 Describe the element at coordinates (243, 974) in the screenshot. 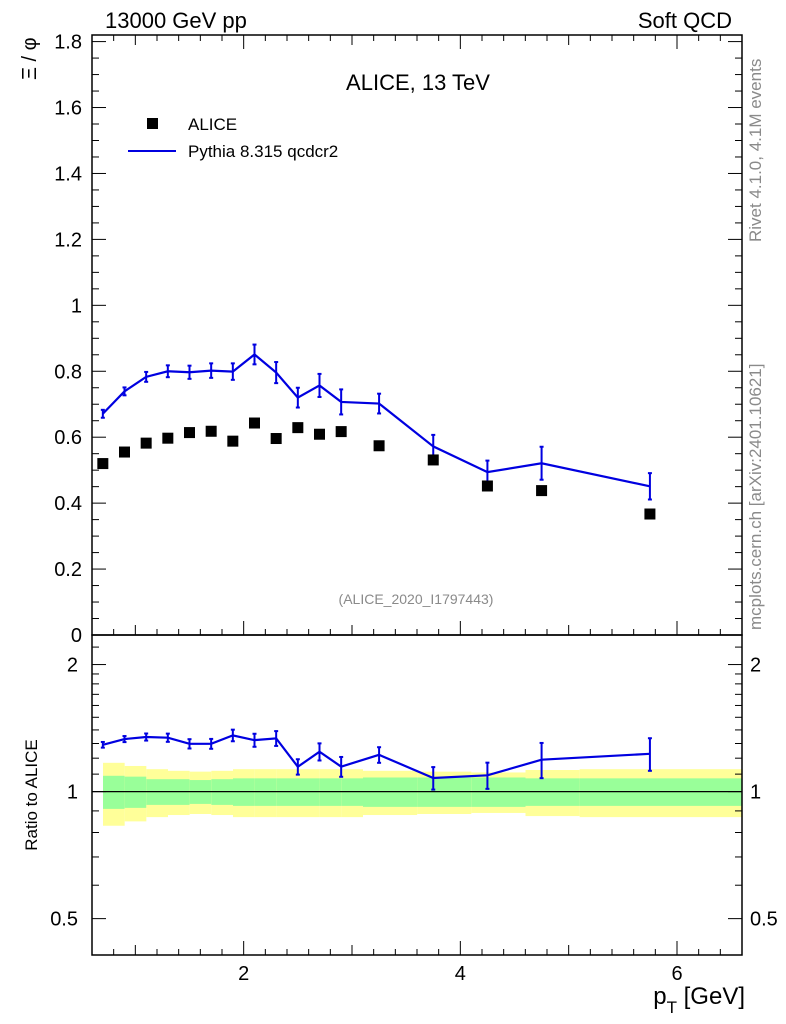

I see `x-tick-label: 2` at that location.